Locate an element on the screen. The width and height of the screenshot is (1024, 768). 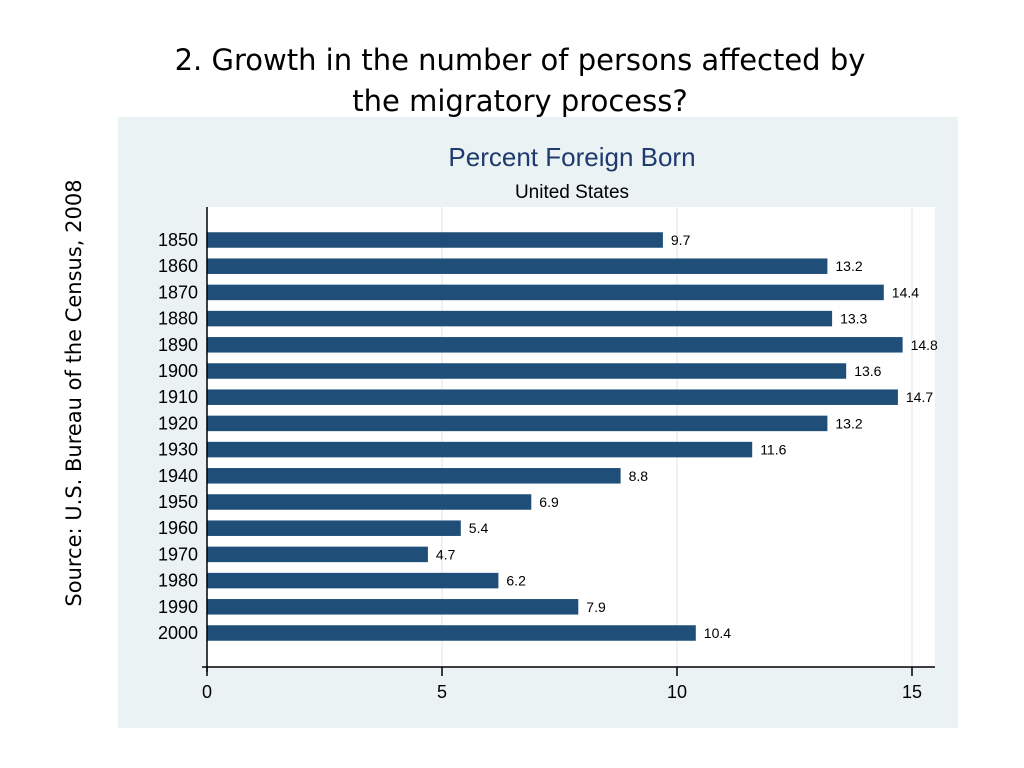
y-tick-label: 1990 is located at coordinates (178, 607).